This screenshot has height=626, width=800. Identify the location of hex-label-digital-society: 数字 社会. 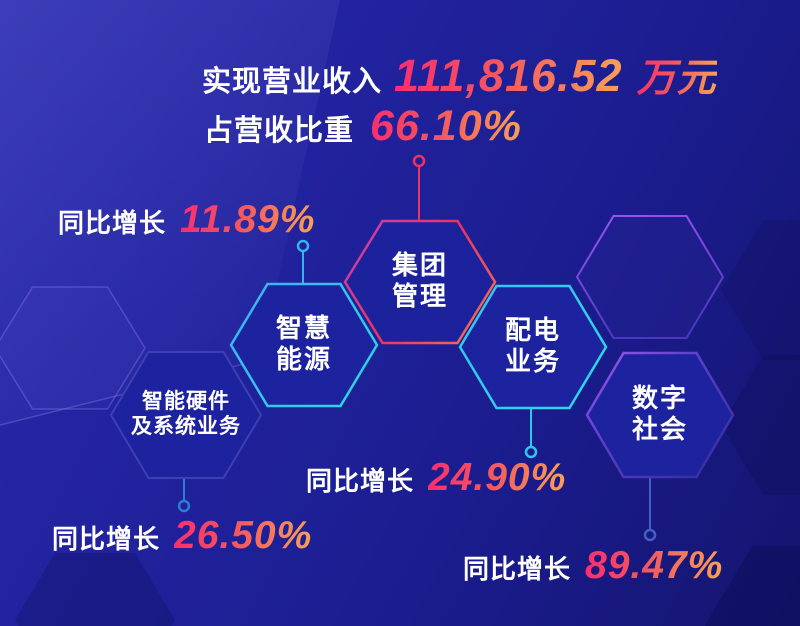
(659, 413).